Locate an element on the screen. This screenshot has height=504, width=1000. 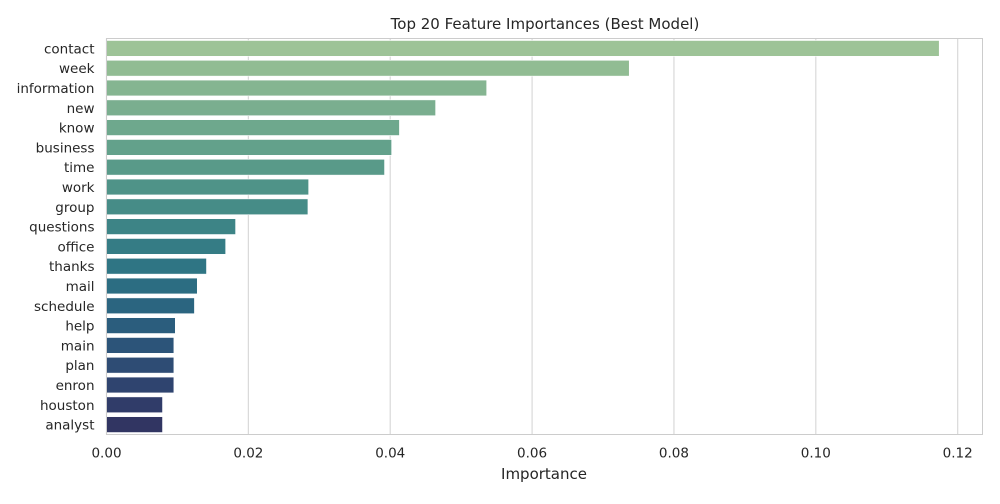
x-tick-label: 0.06 is located at coordinates (532, 454).